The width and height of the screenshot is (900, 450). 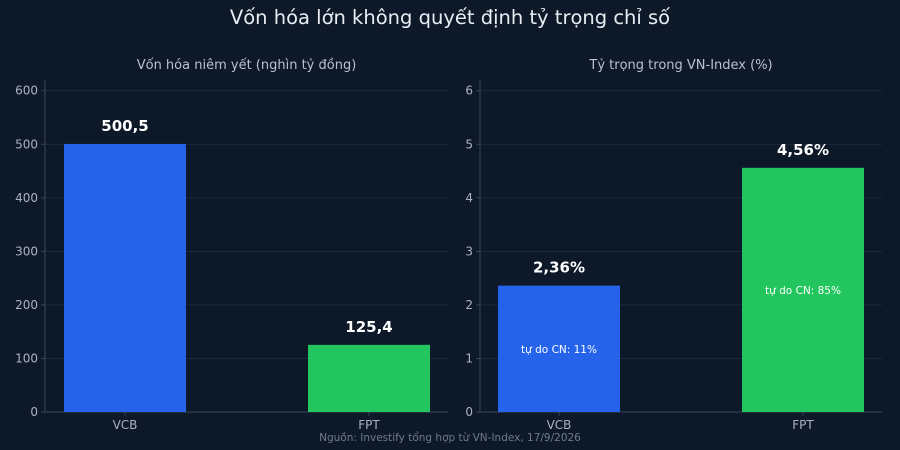 I want to click on value-label: 4,56%, so click(x=803, y=150).